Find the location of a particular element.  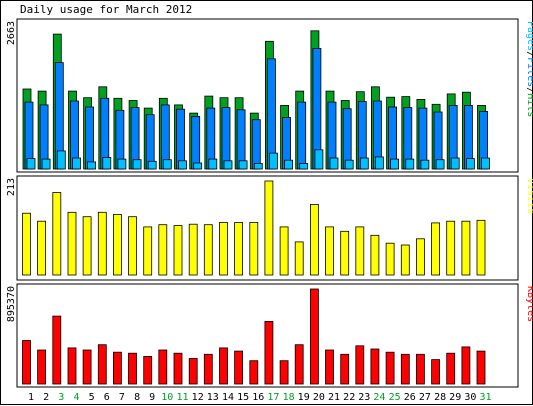

day-label-12: 12 is located at coordinates (198, 397).